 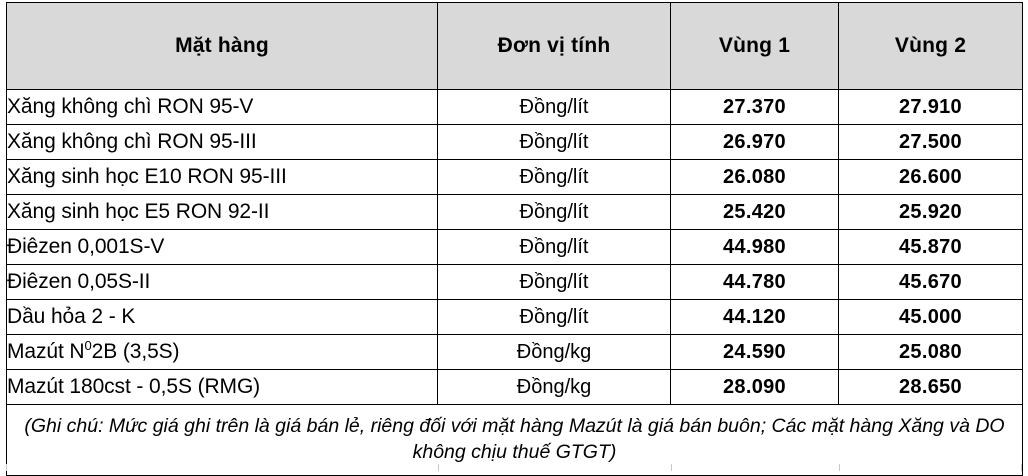 I want to click on cell-price-zone-1: 26.080, so click(x=754, y=177).